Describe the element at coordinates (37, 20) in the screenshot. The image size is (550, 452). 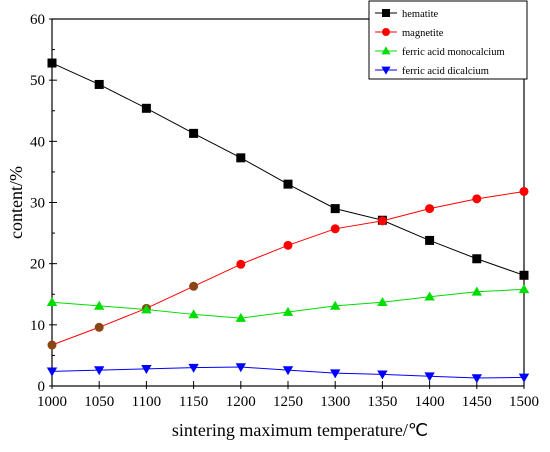
I see `y-tick-label: 60` at that location.